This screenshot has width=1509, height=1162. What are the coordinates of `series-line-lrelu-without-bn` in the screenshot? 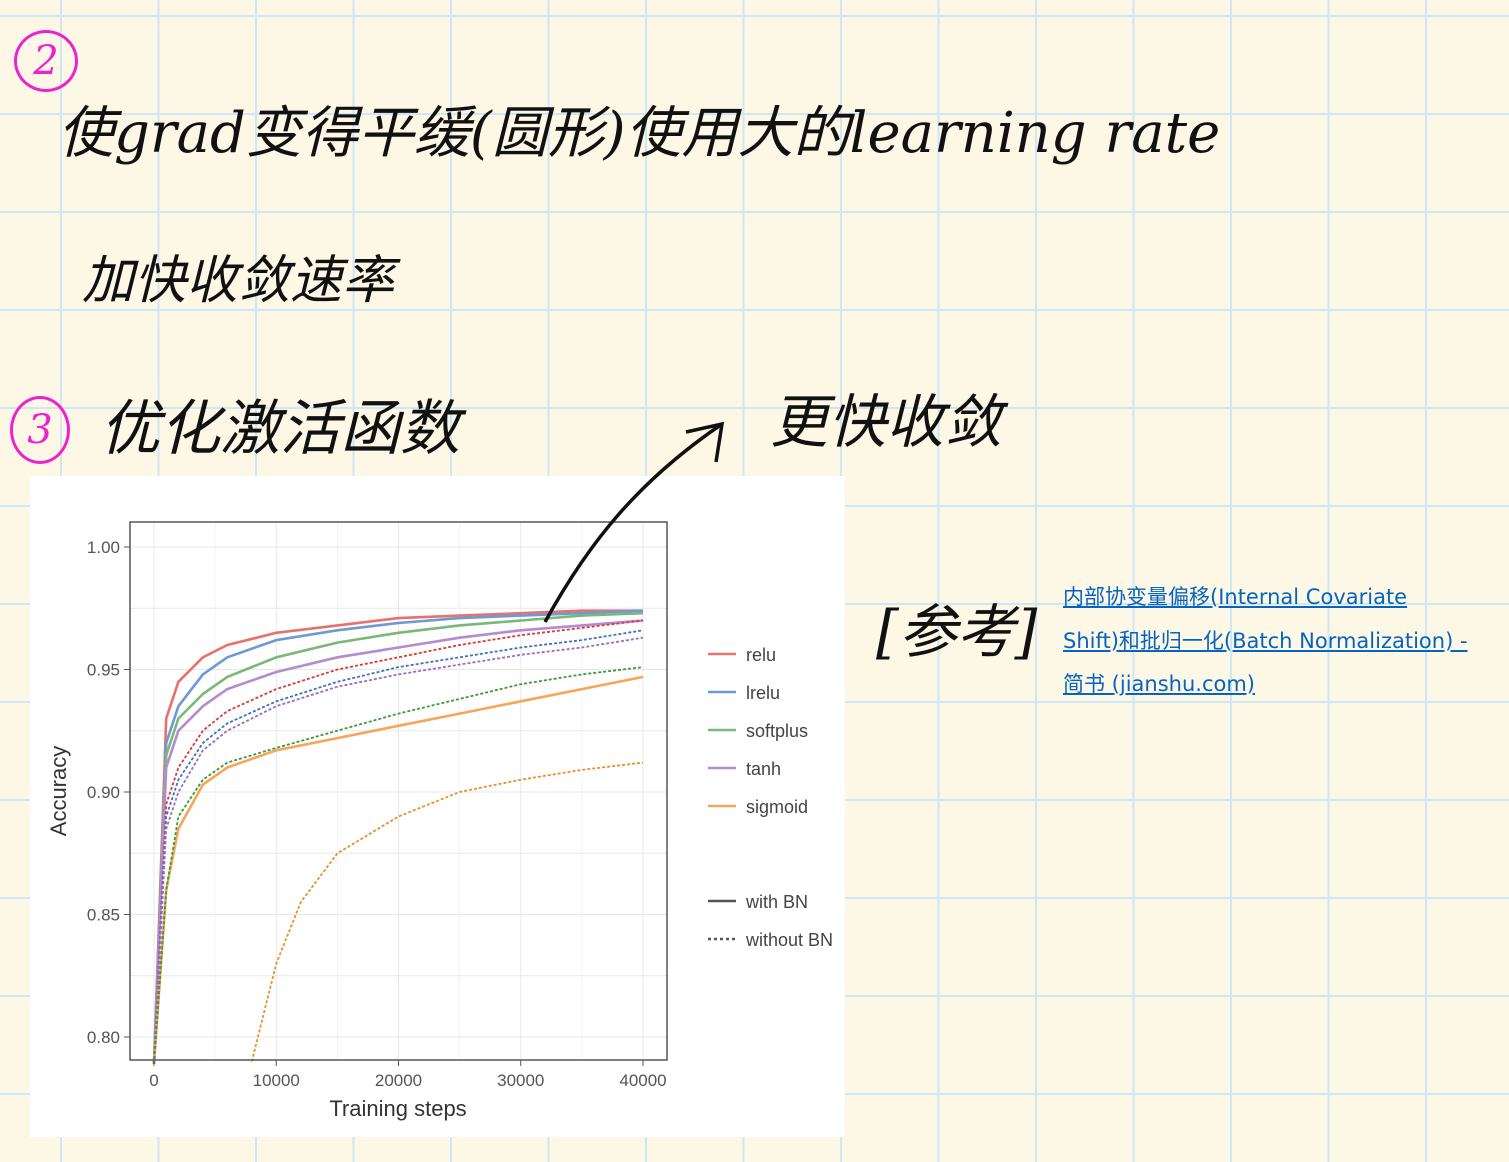 It's located at (398, 846).